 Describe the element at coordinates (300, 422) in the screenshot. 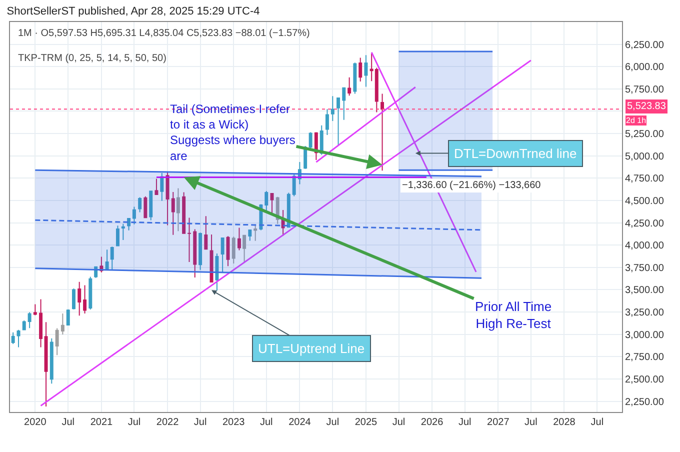

I see `x-tick-label: 2024` at that location.